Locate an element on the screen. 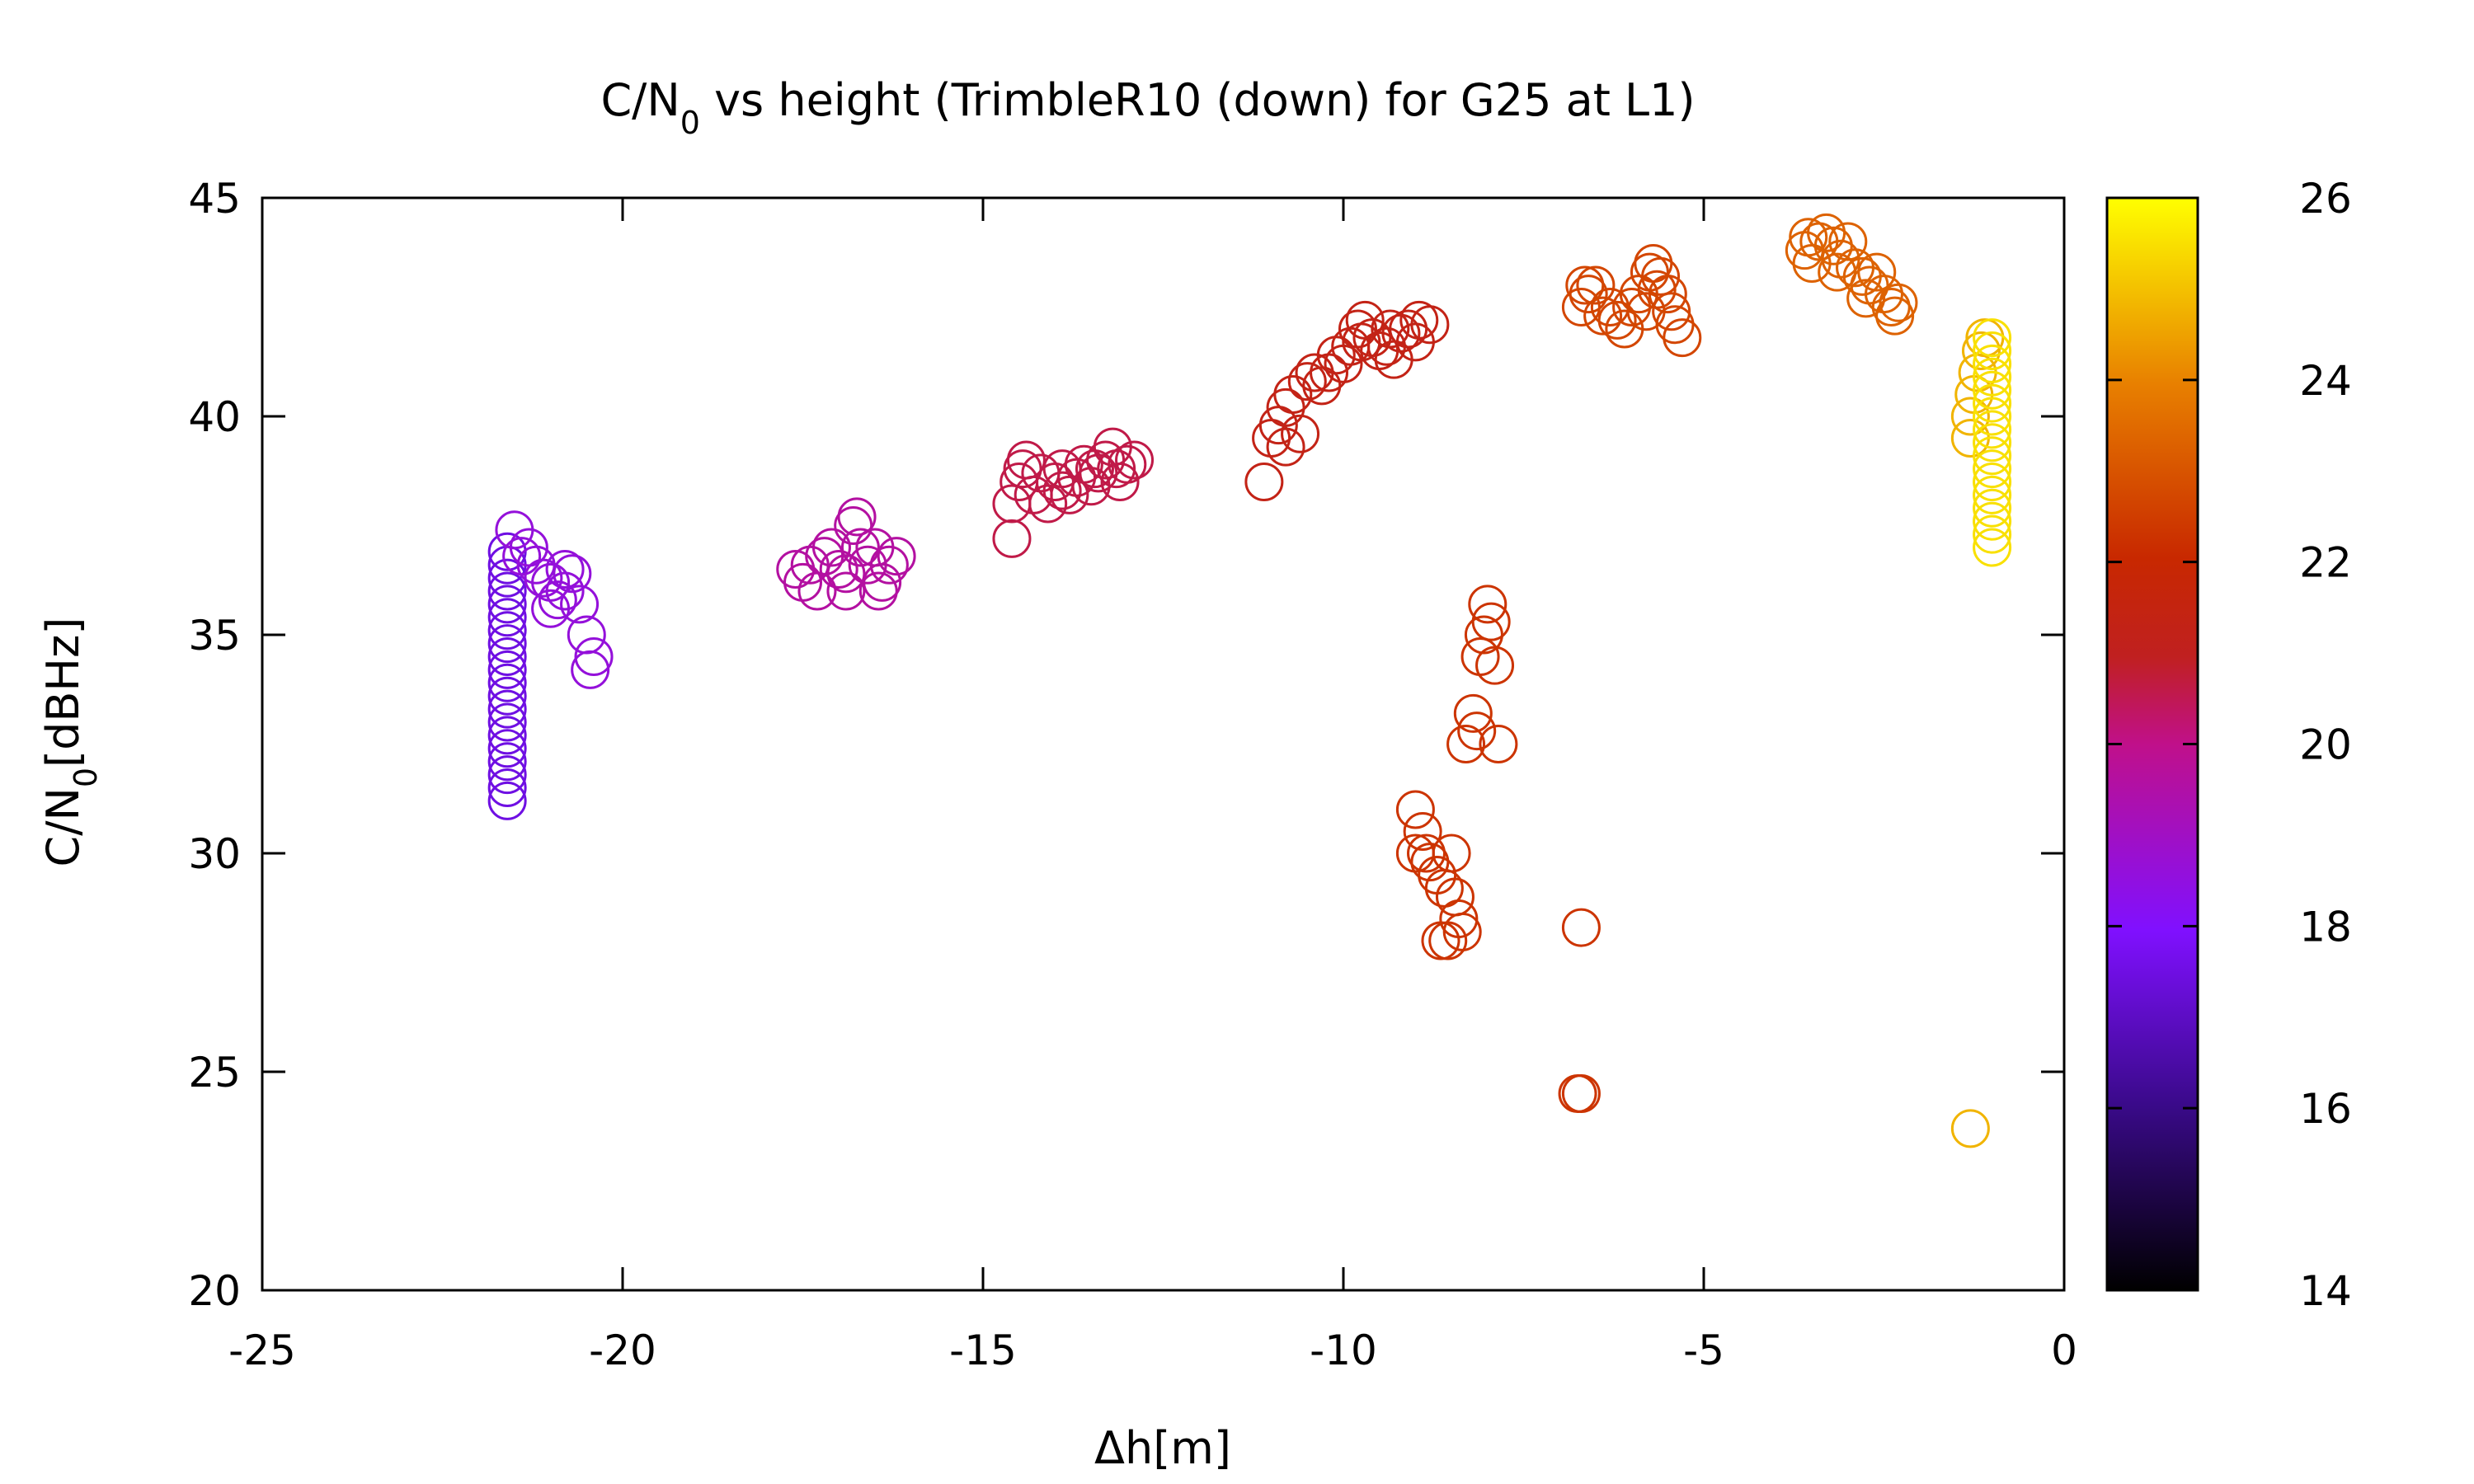 The image size is (2474, 1484). colorbar-tick-label: 14 is located at coordinates (2325, 1291).